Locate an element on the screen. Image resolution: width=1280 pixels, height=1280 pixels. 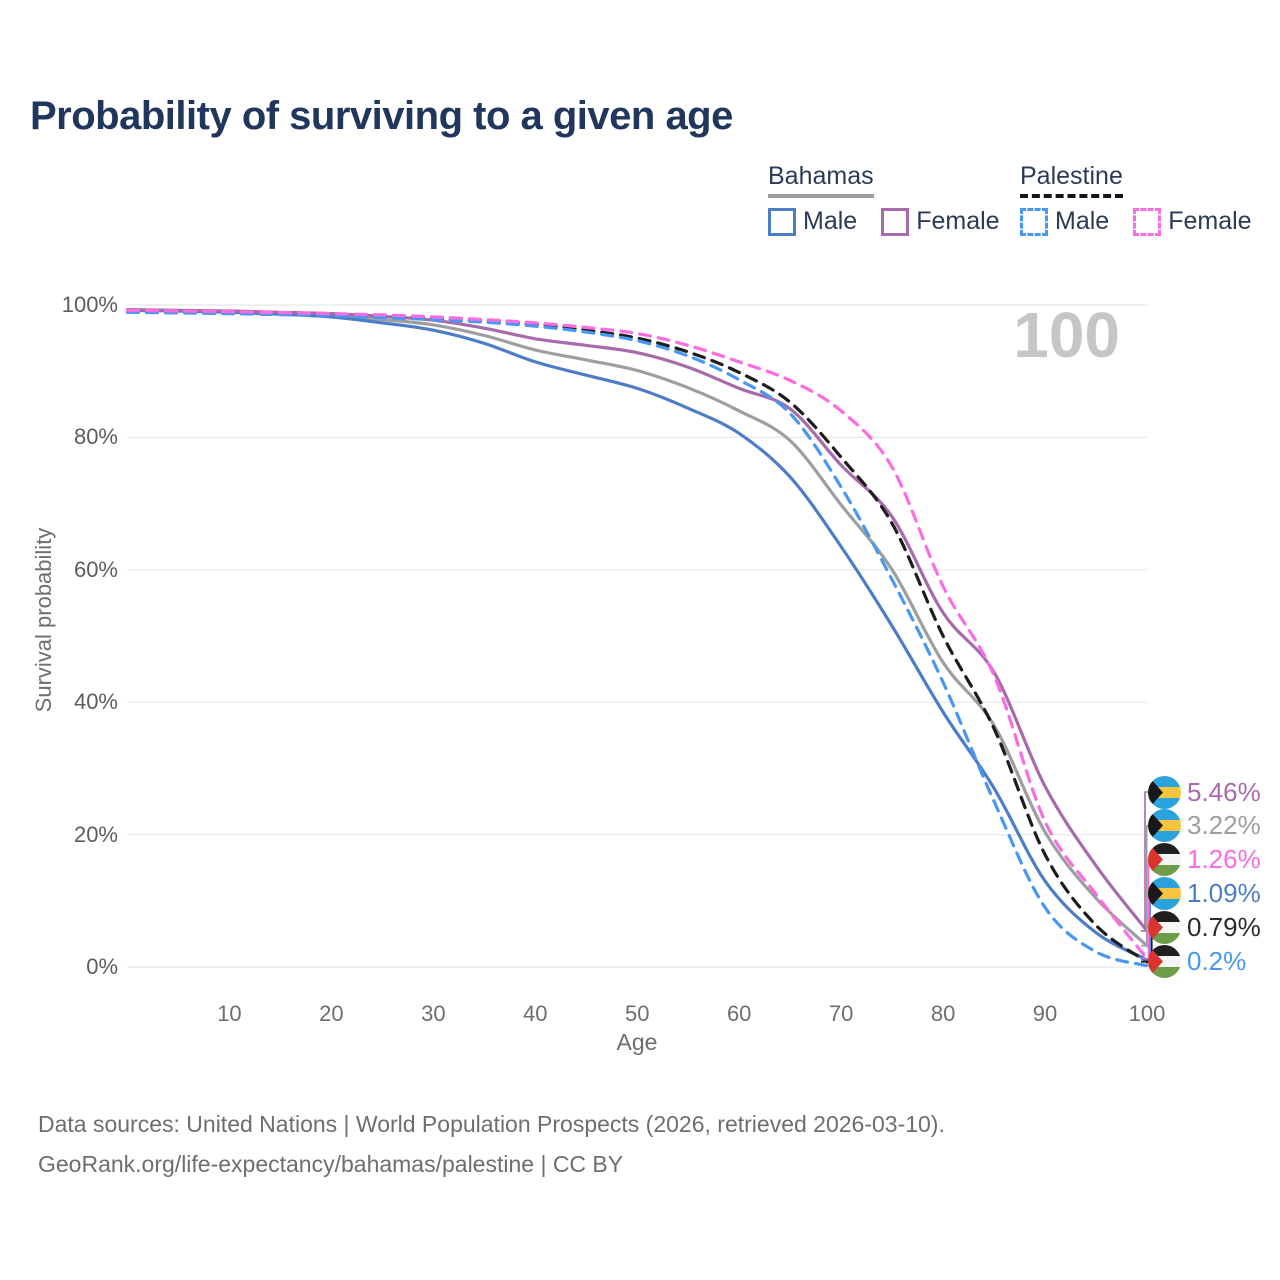
y-tick-100: 100% is located at coordinates (89, 304).